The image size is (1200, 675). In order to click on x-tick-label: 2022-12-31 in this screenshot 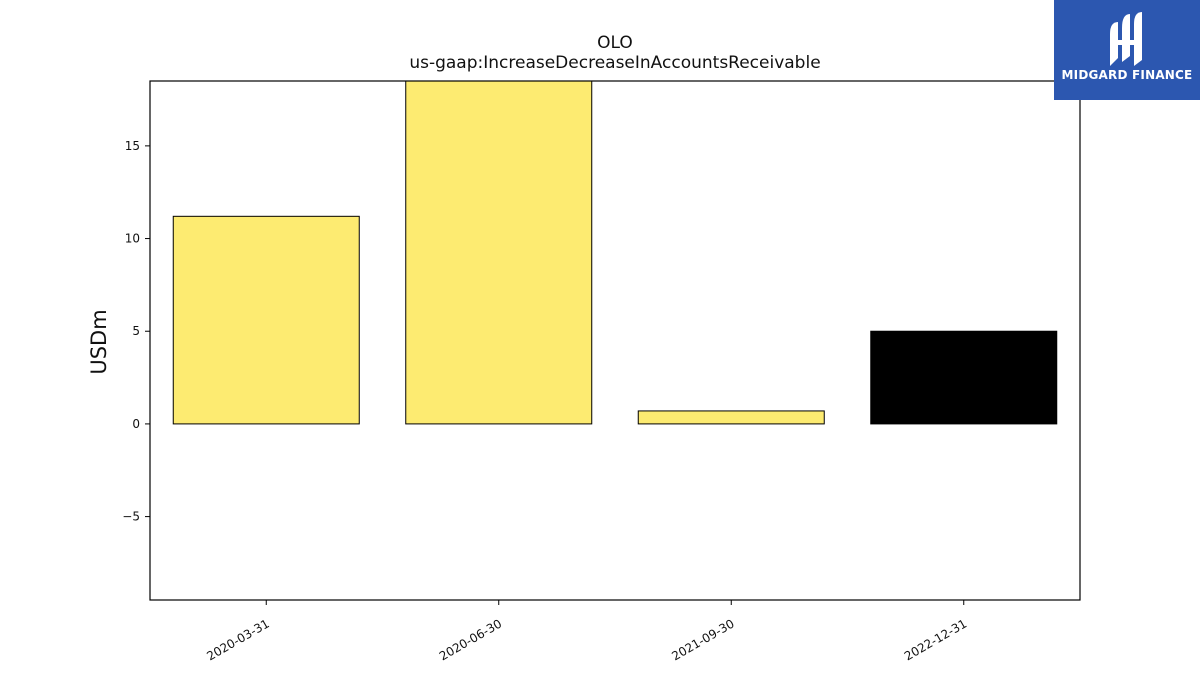, I will do `click(935, 639)`.